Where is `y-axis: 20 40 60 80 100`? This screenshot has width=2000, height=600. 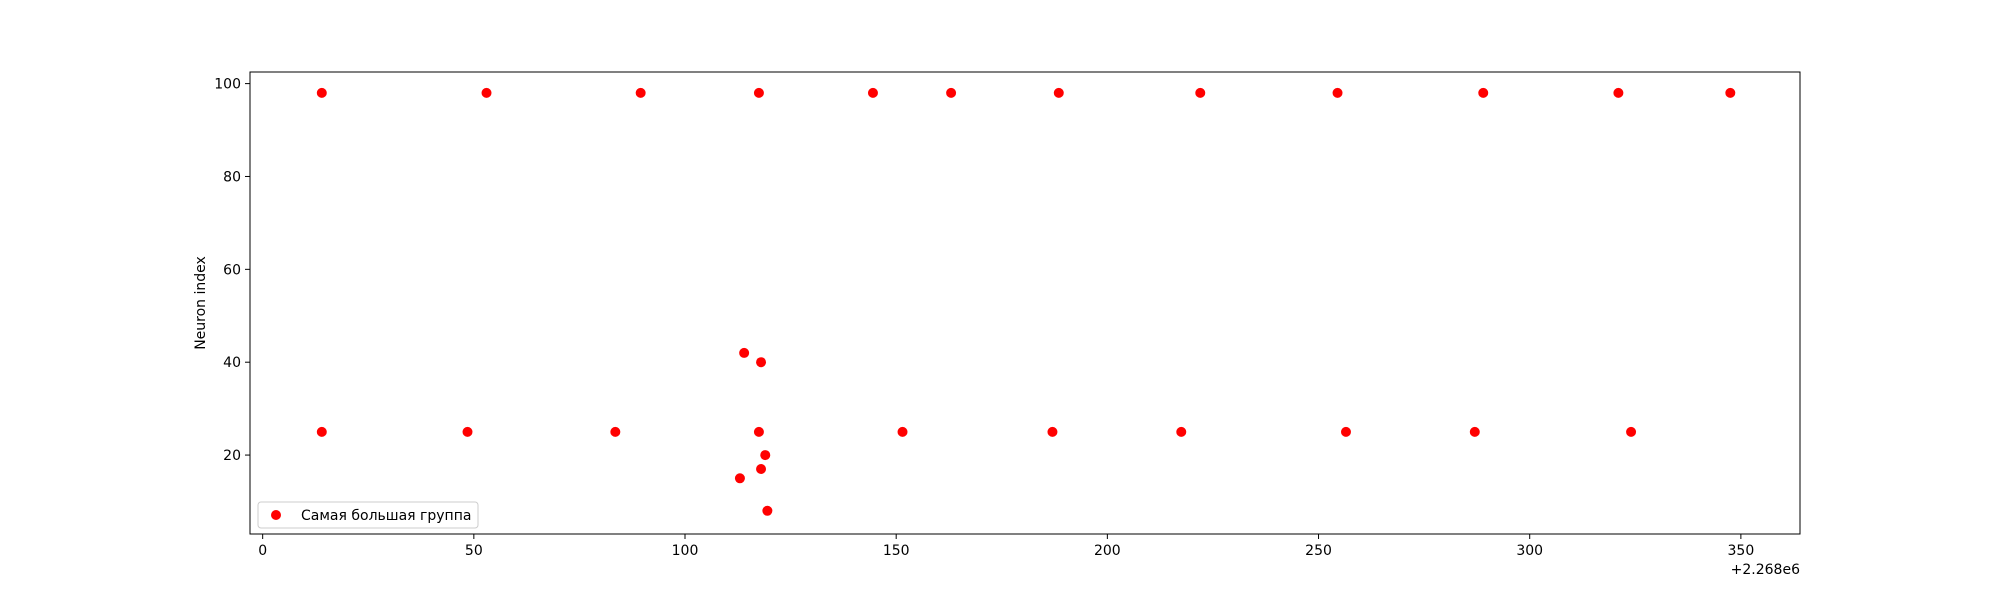
y-axis: 20 40 60 80 100 is located at coordinates (232, 270).